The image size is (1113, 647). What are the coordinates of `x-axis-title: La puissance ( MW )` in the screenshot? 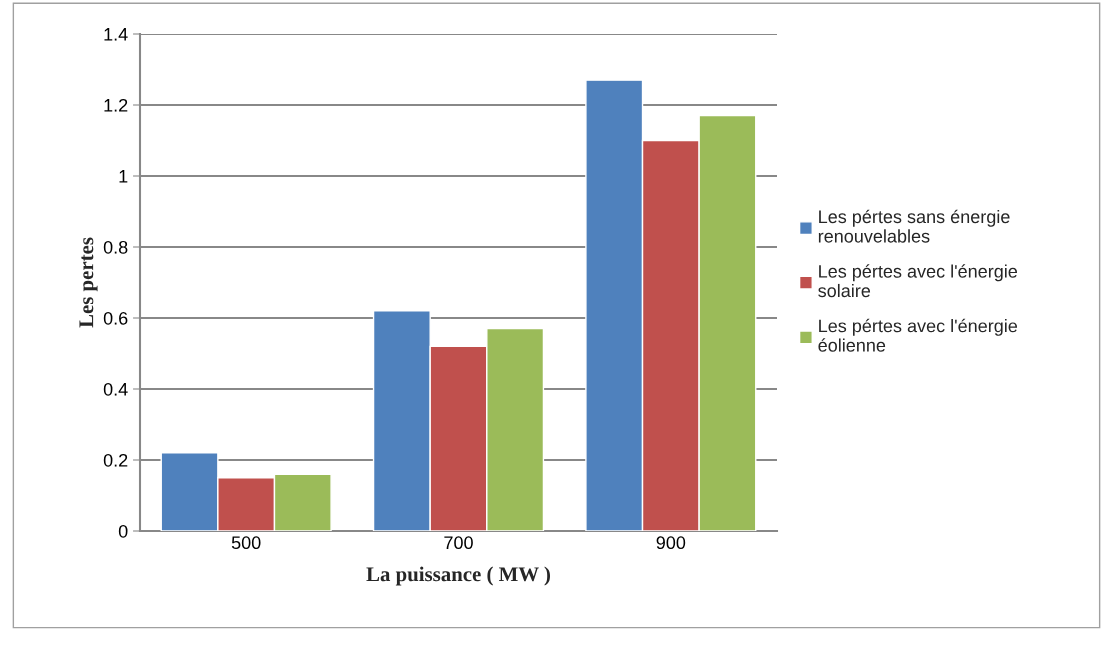 It's located at (458, 576).